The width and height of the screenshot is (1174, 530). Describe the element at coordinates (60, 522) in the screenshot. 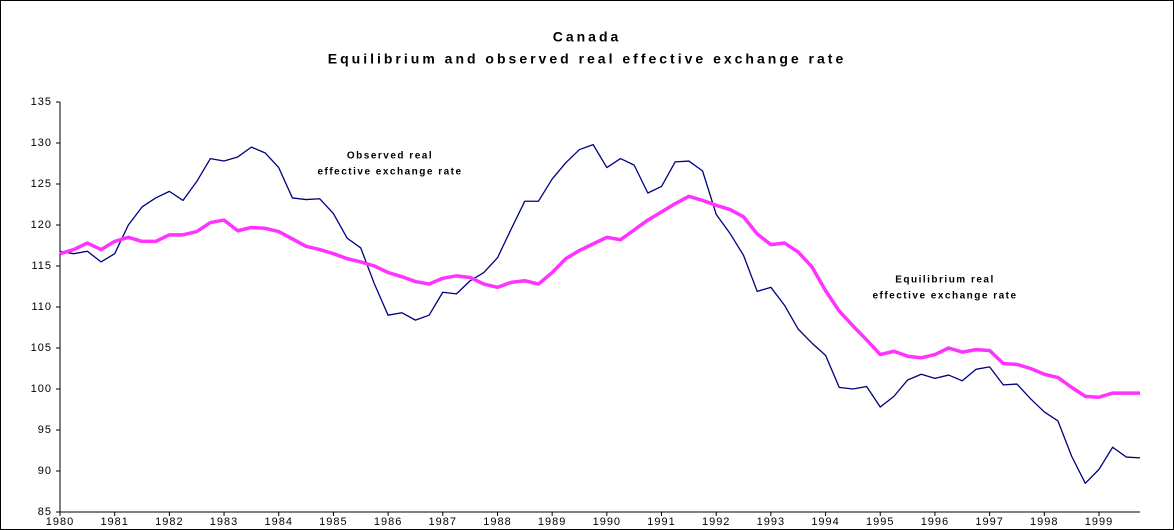

I see `x-tick-label: 1980` at that location.